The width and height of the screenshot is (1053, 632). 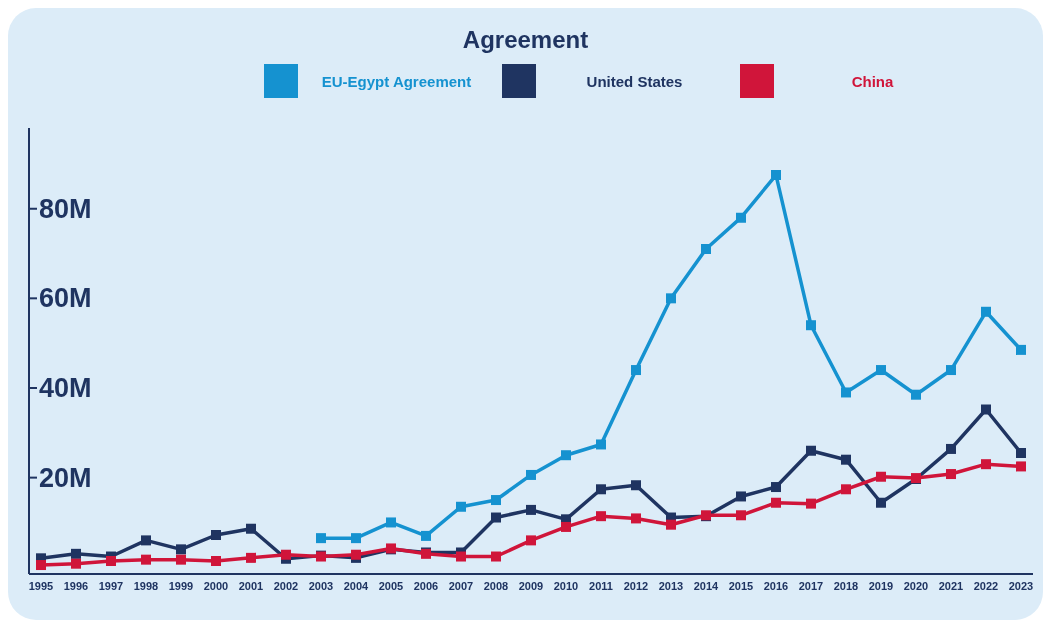 What do you see at coordinates (321, 585) in the screenshot?
I see `x-tick-label: 2003` at bounding box center [321, 585].